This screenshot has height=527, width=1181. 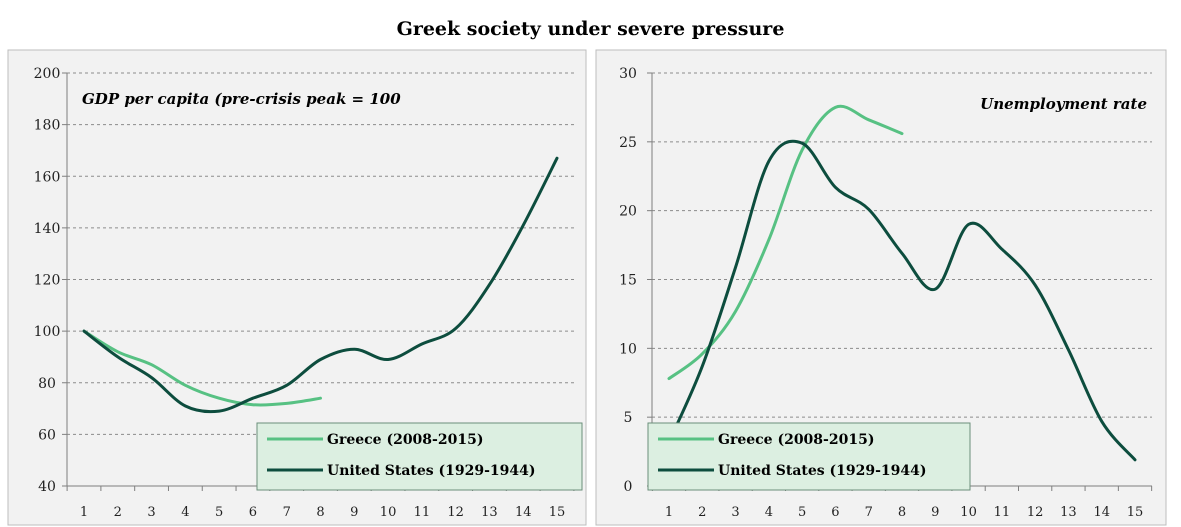 What do you see at coordinates (47, 332) in the screenshot?
I see `y-tick-label: 100` at bounding box center [47, 332].